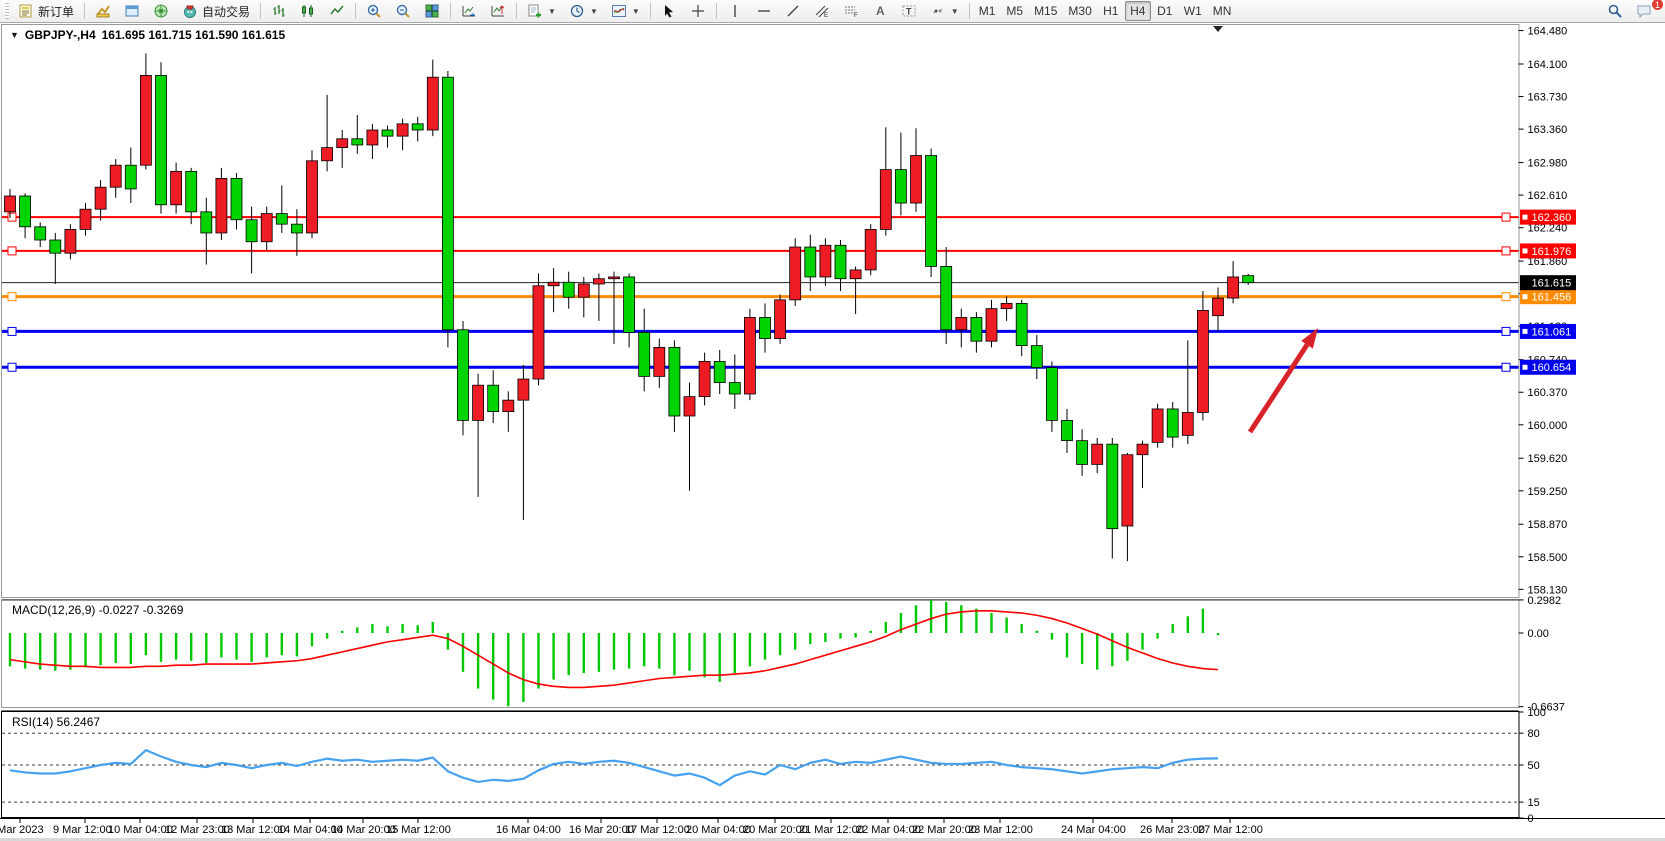 Image resolution: width=1665 pixels, height=841 pixels. I want to click on line-chart-button, so click(337, 11).